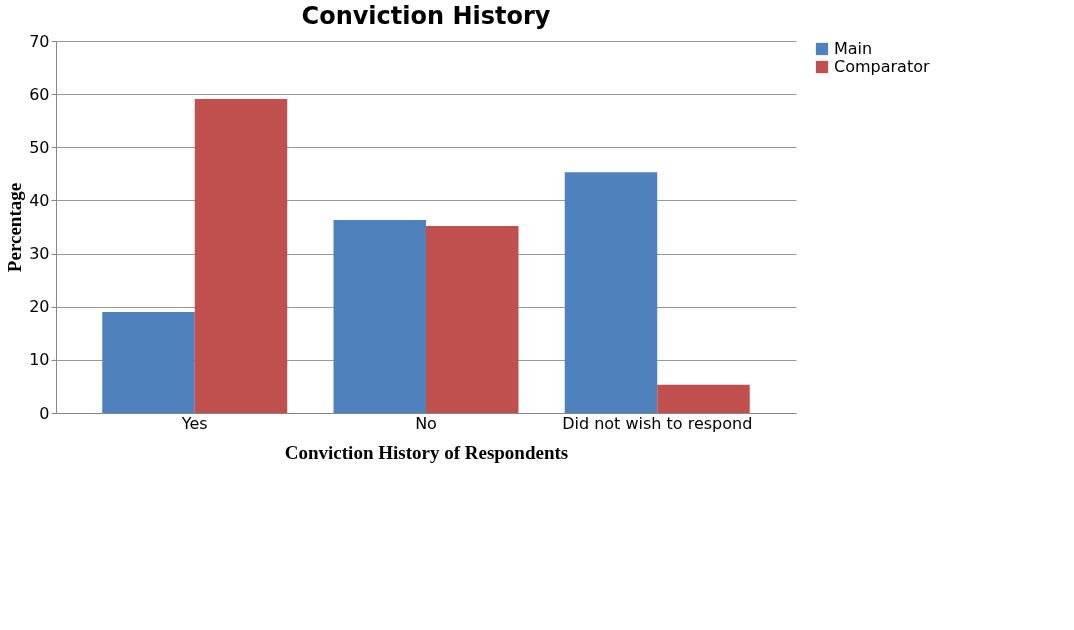  I want to click on y-tick-label: 70, so click(39, 41).